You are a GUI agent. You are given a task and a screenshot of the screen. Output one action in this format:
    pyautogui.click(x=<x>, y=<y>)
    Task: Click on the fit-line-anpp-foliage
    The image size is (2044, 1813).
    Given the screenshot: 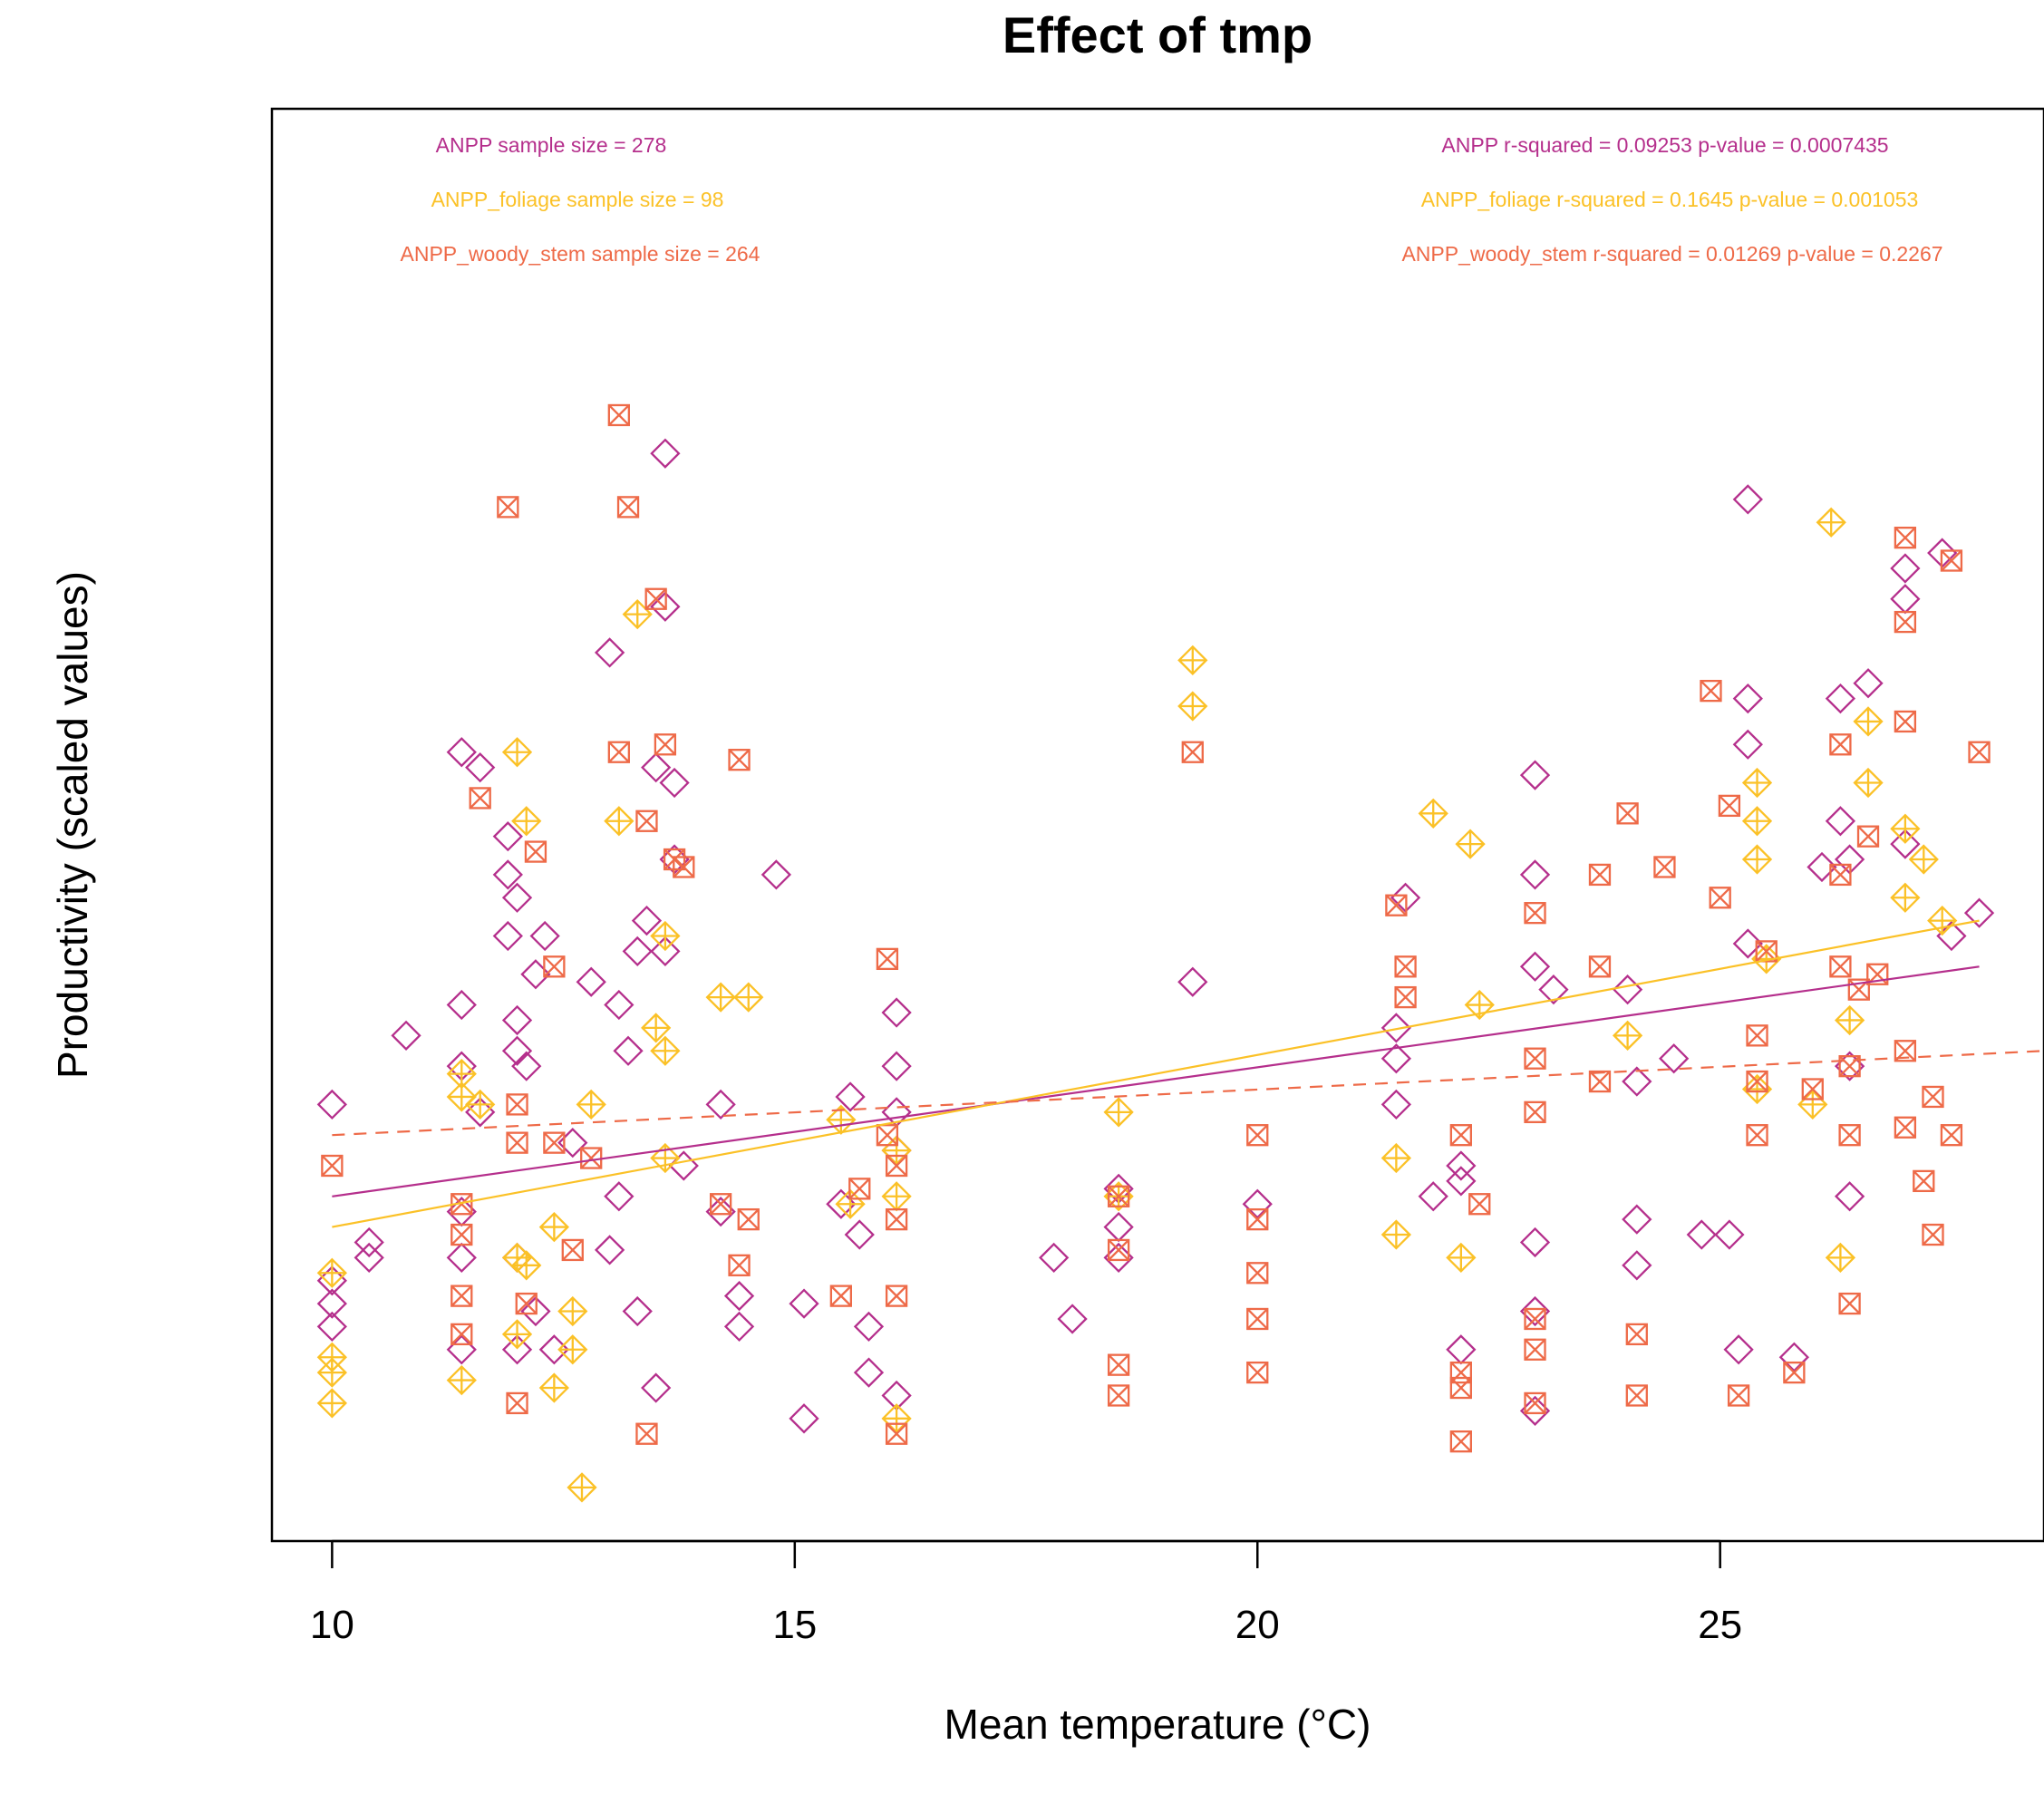 What is the action you would take?
    pyautogui.click(x=1156, y=1073)
    